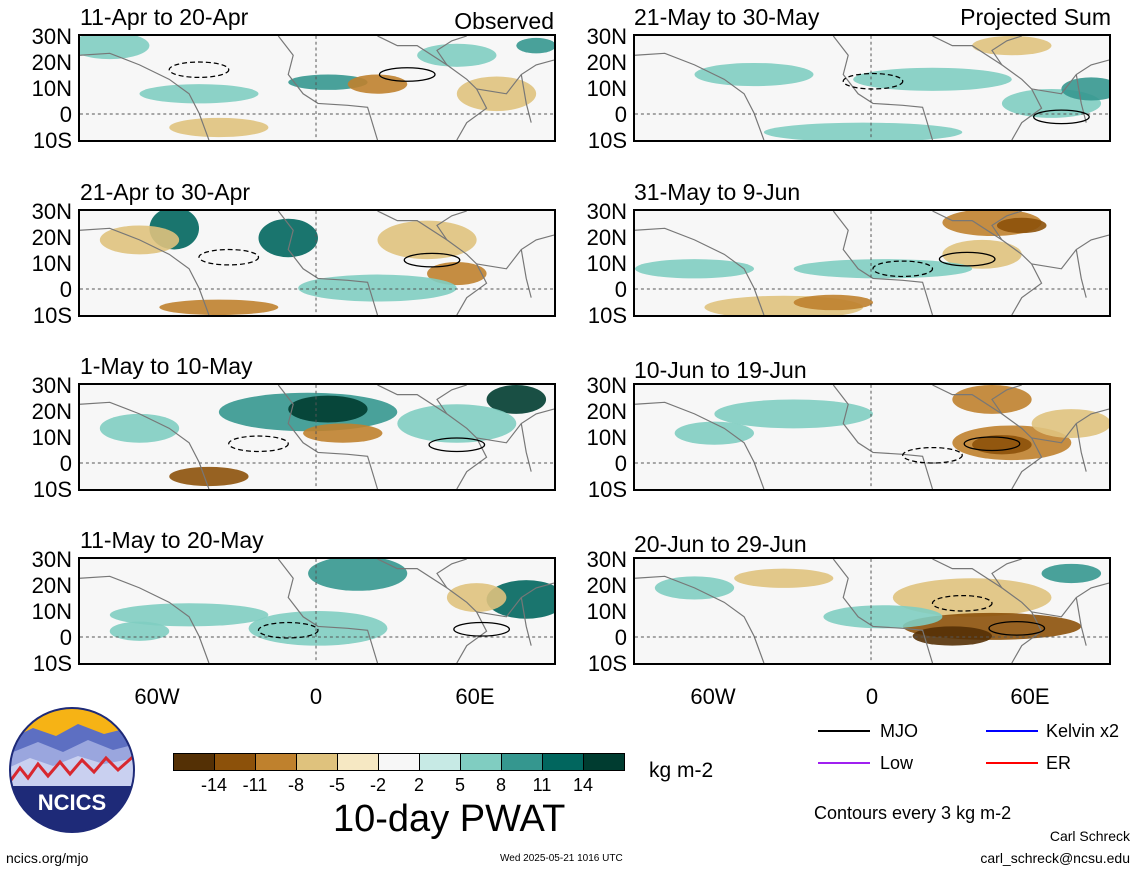 This screenshot has width=1135, height=872. What do you see at coordinates (337, 785) in the screenshot?
I see `colorbar-tick: -5` at bounding box center [337, 785].